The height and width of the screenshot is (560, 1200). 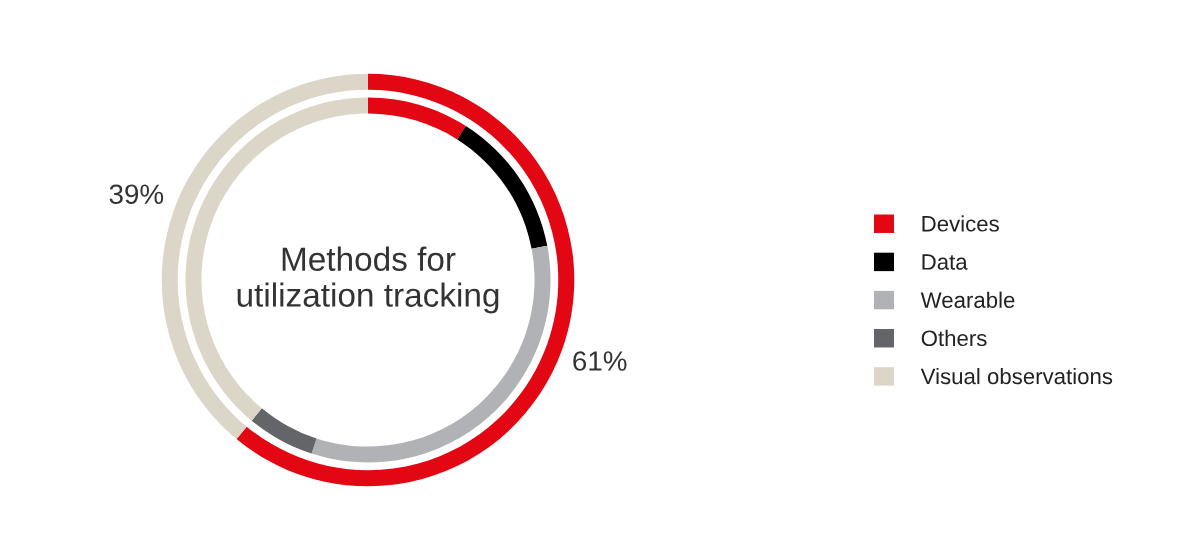 I want to click on legend-label: Data, so click(x=945, y=262).